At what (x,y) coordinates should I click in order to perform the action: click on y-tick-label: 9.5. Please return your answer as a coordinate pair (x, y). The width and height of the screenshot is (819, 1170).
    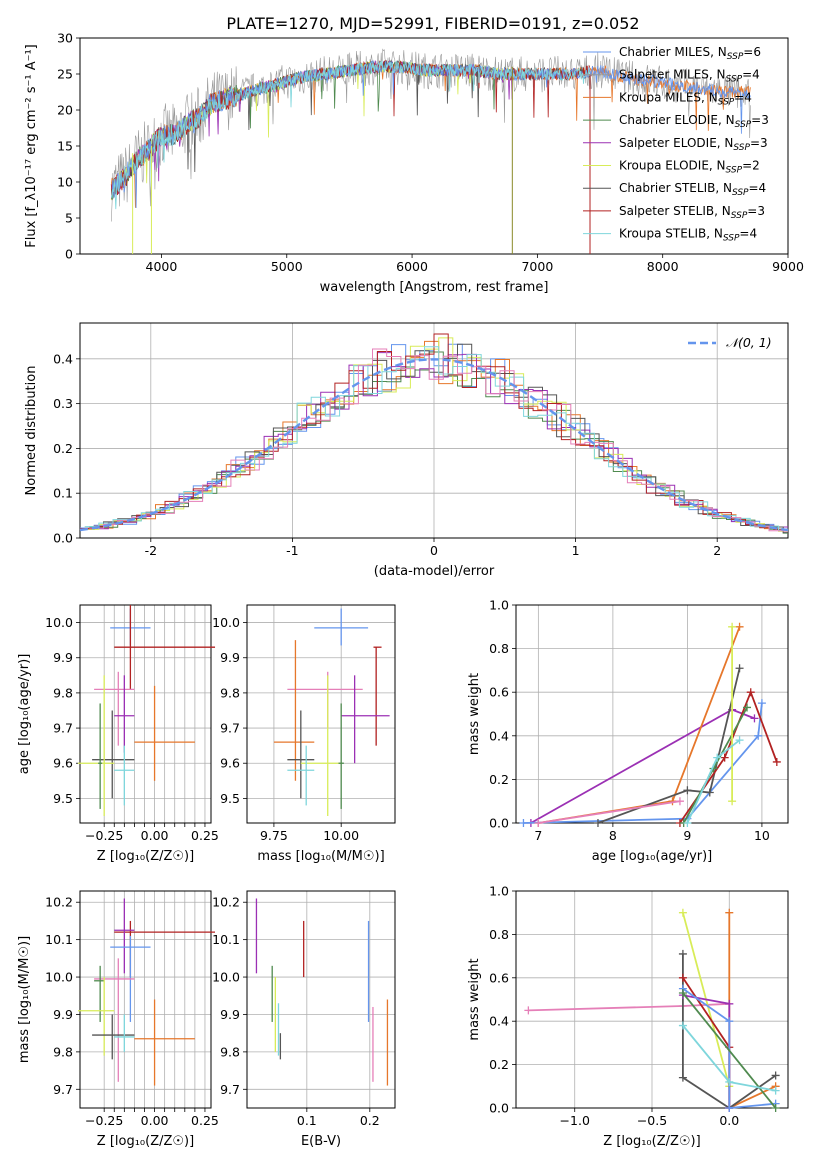
    Looking at the image, I should click on (230, 798).